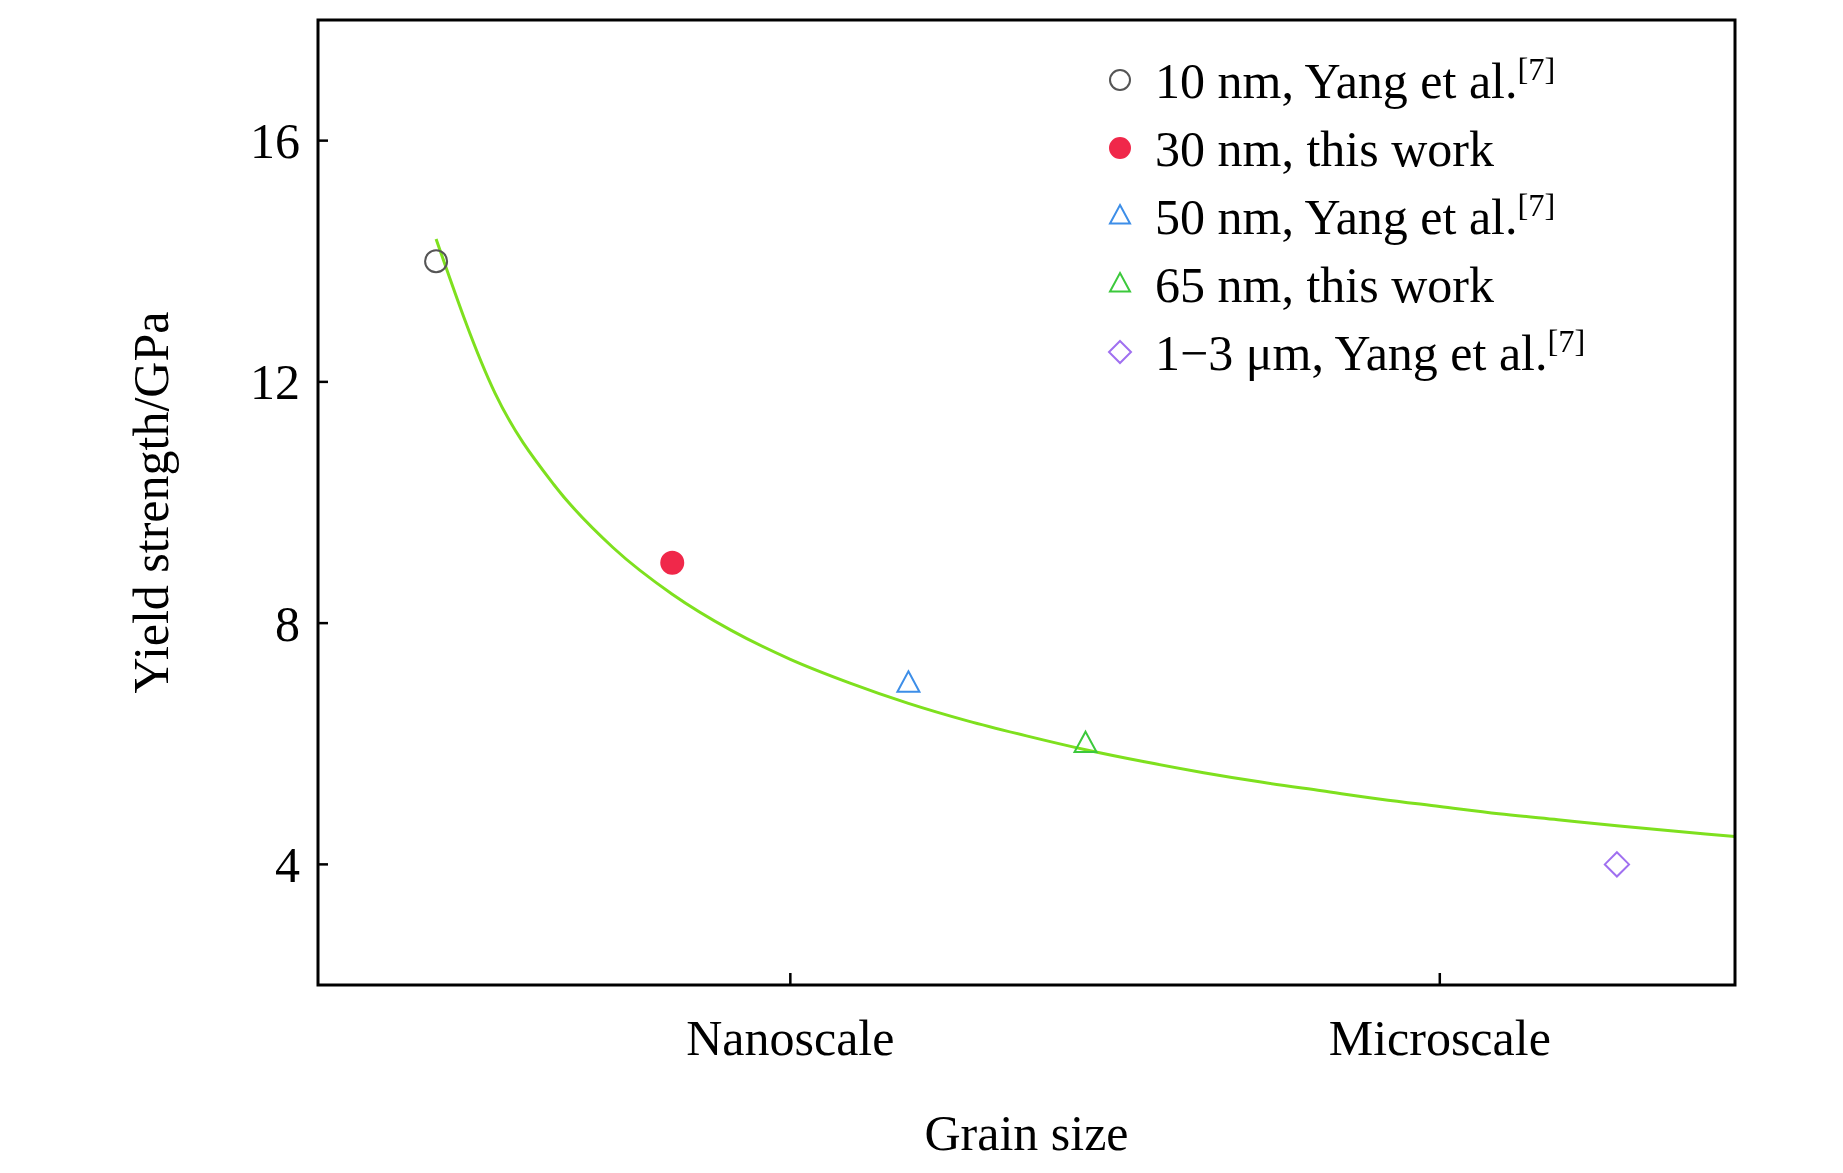 This screenshot has height=1173, width=1843. I want to click on y-tick-label: 16, so click(275, 141).